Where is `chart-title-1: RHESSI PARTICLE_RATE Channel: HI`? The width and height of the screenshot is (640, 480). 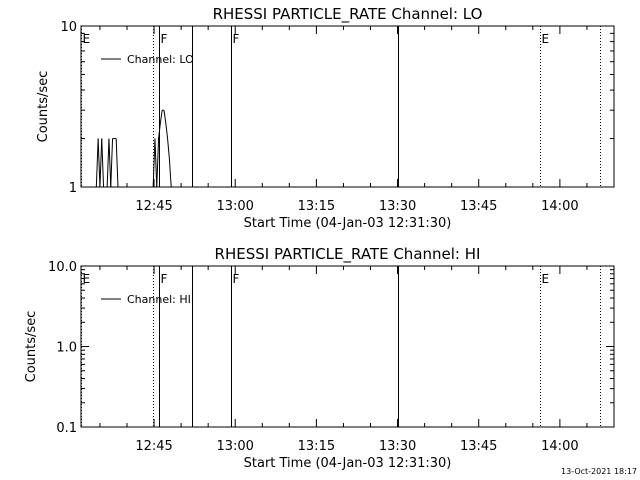 chart-title-1: RHESSI PARTICLE_RATE Channel: HI is located at coordinates (348, 254).